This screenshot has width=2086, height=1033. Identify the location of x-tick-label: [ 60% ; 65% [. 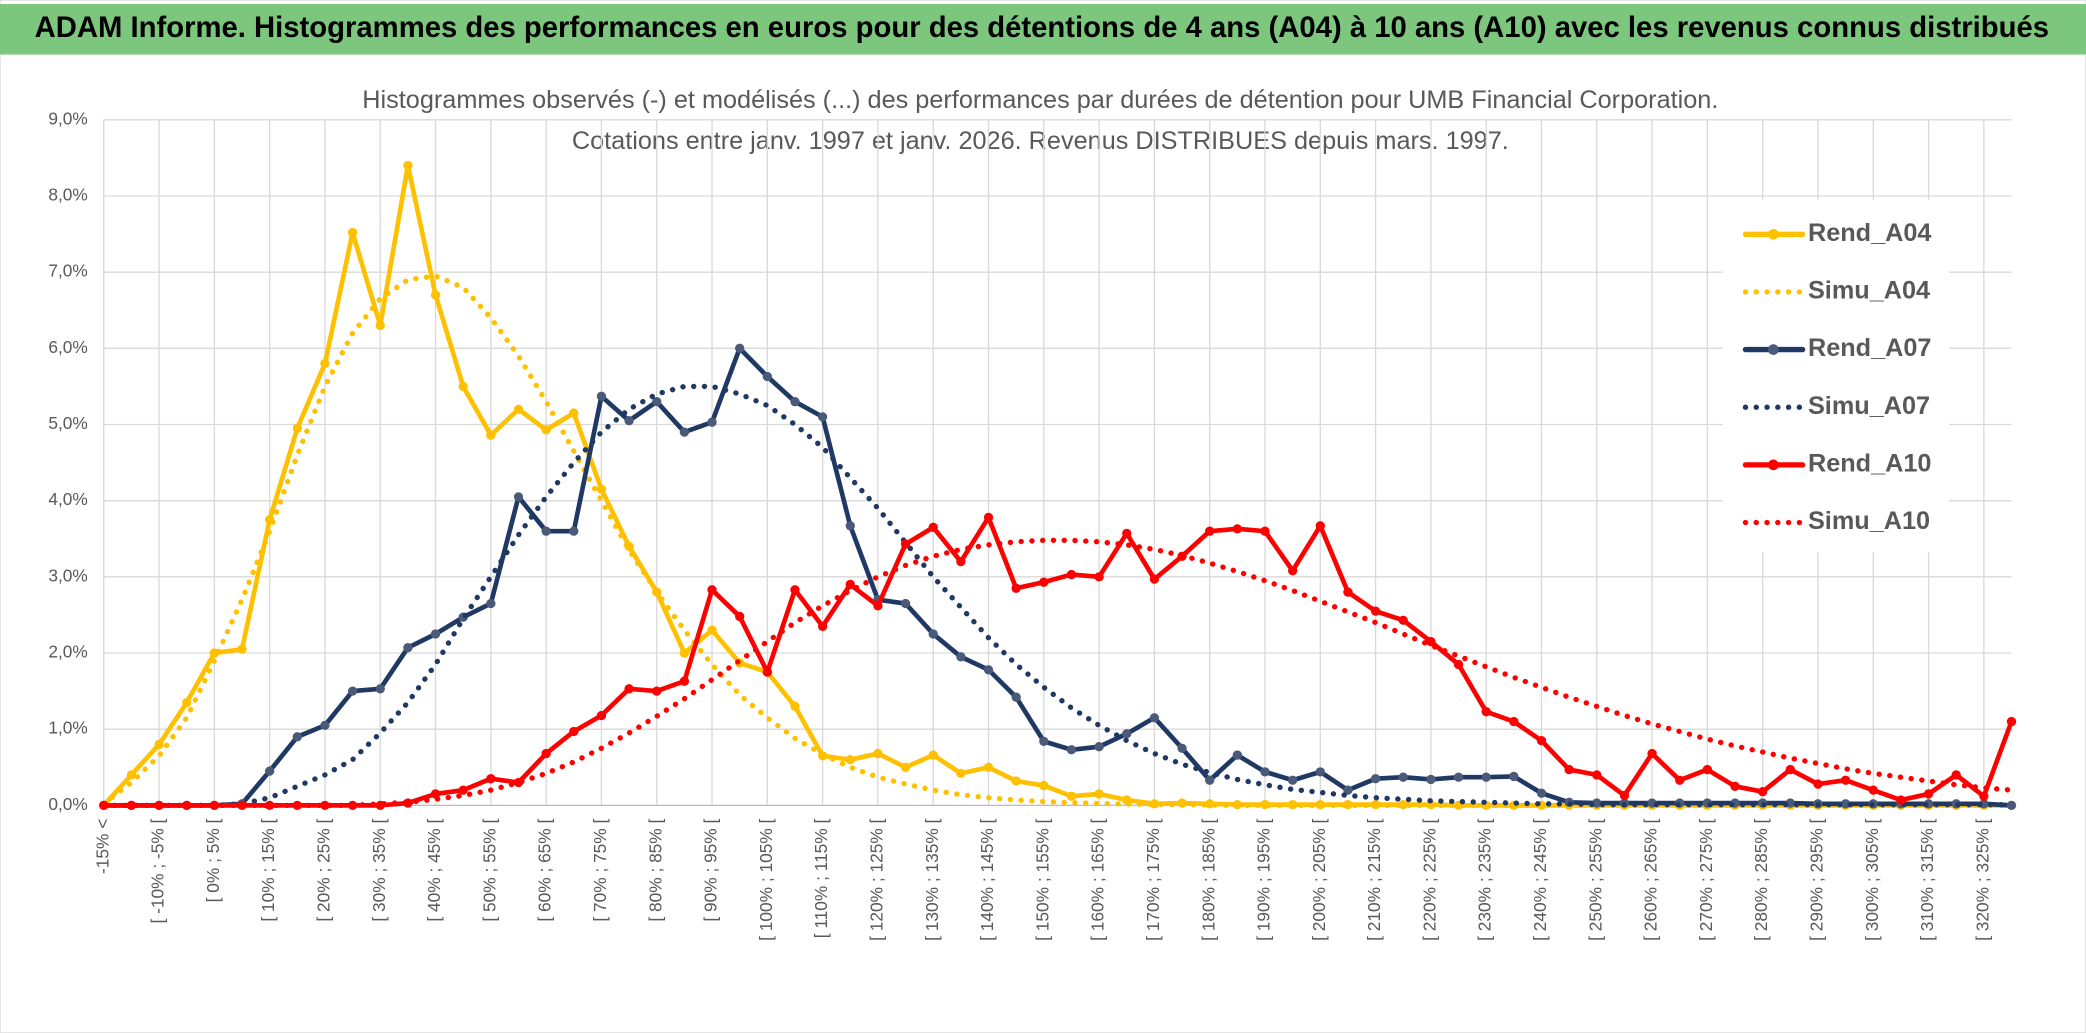
(545, 869).